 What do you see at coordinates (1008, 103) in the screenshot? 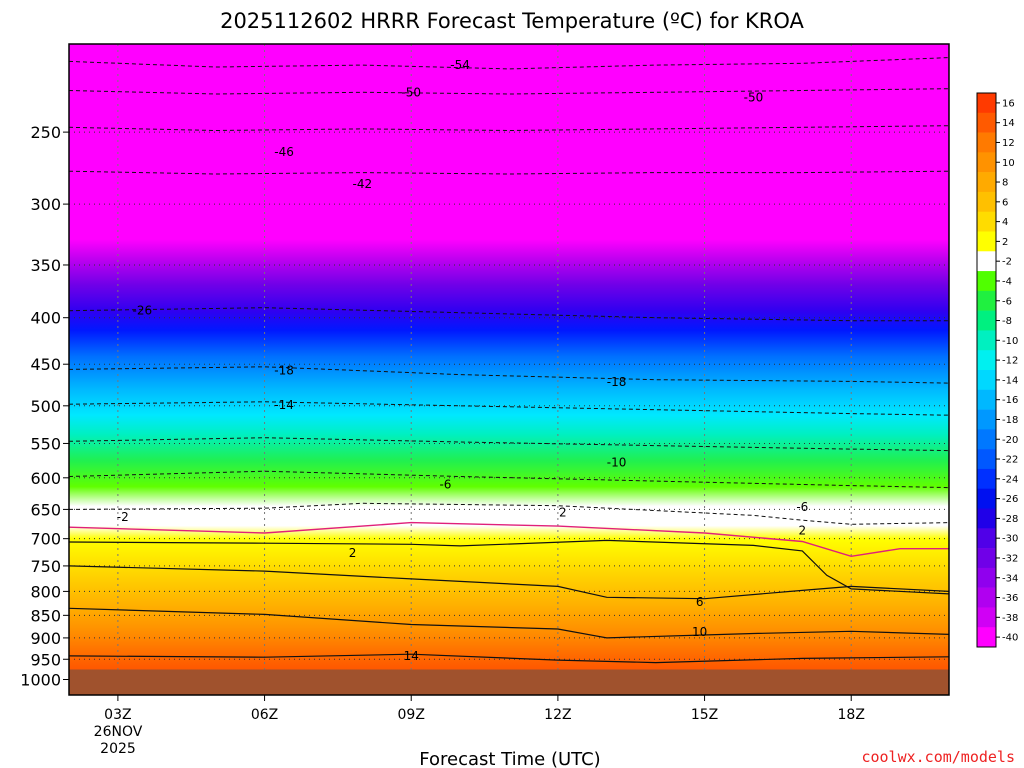
I see `colorbar-tick-label: 16` at bounding box center [1008, 103].